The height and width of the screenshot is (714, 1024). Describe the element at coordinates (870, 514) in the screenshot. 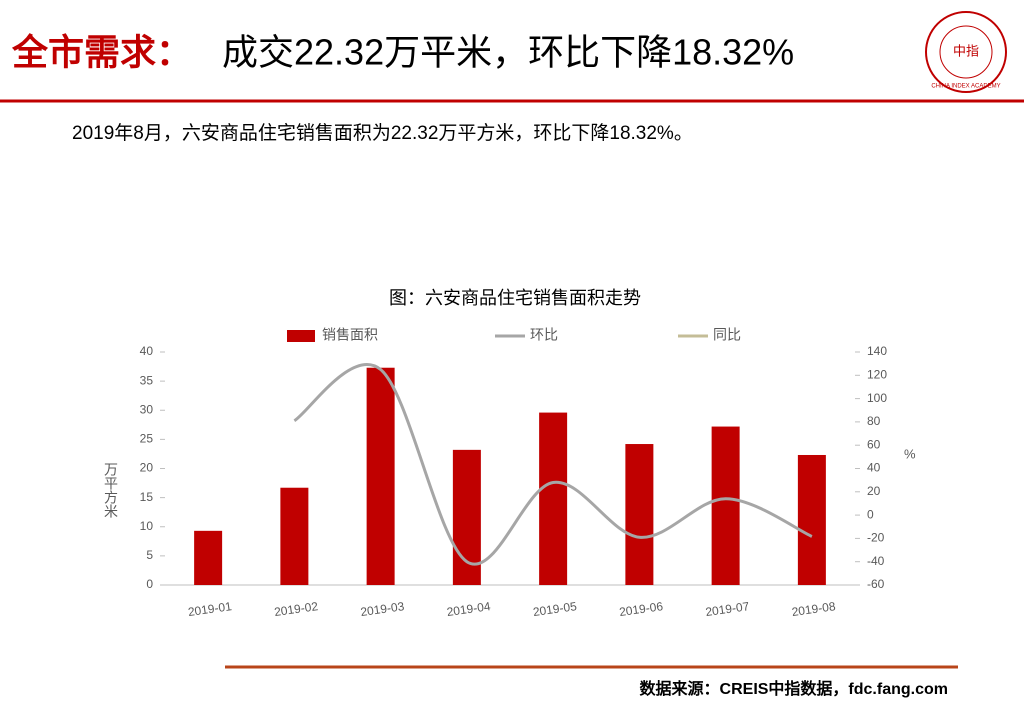

I see `y2-tick-label: 0` at that location.